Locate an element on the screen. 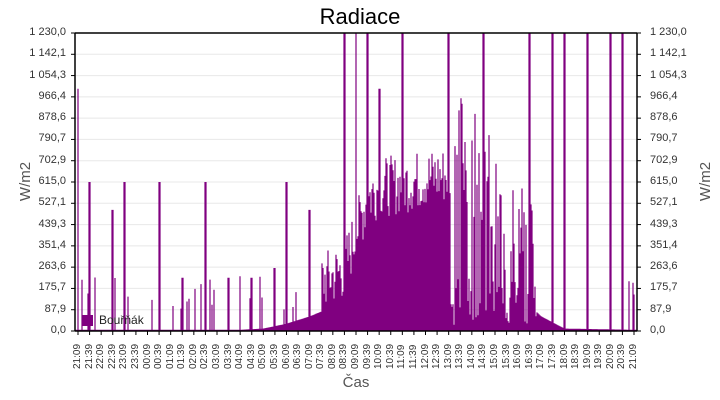  x-tick-label: 13:09 is located at coordinates (448, 356).